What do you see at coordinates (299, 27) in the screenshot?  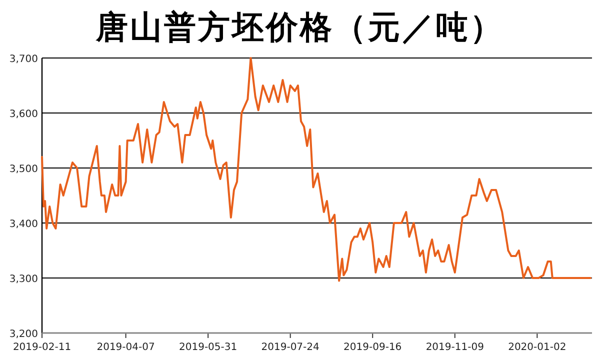 I see `chart-title: 唐山普方坯价格（元／吨）` at bounding box center [299, 27].